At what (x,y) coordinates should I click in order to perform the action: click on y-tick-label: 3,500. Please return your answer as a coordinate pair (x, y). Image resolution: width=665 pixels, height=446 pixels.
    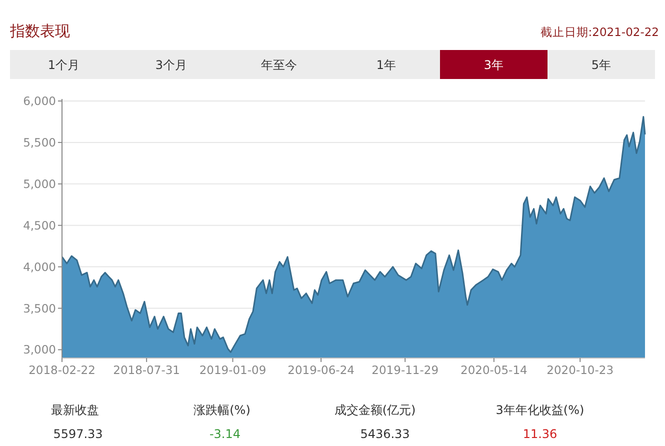
    Looking at the image, I should click on (39, 308).